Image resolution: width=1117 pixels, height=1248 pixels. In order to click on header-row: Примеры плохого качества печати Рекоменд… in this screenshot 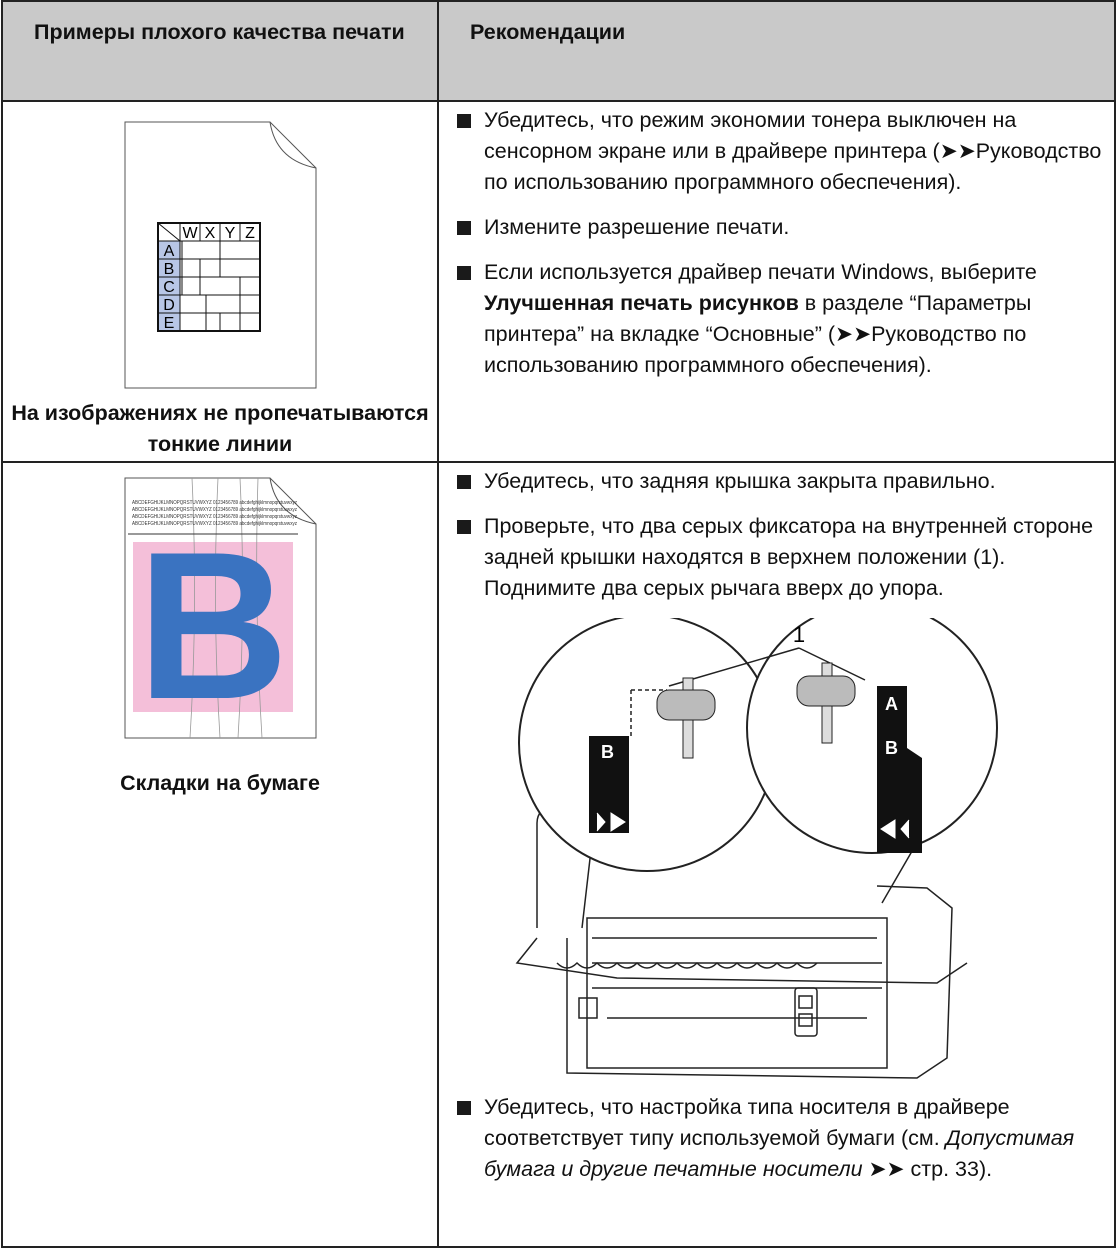, I will do `click(558, 51)`.